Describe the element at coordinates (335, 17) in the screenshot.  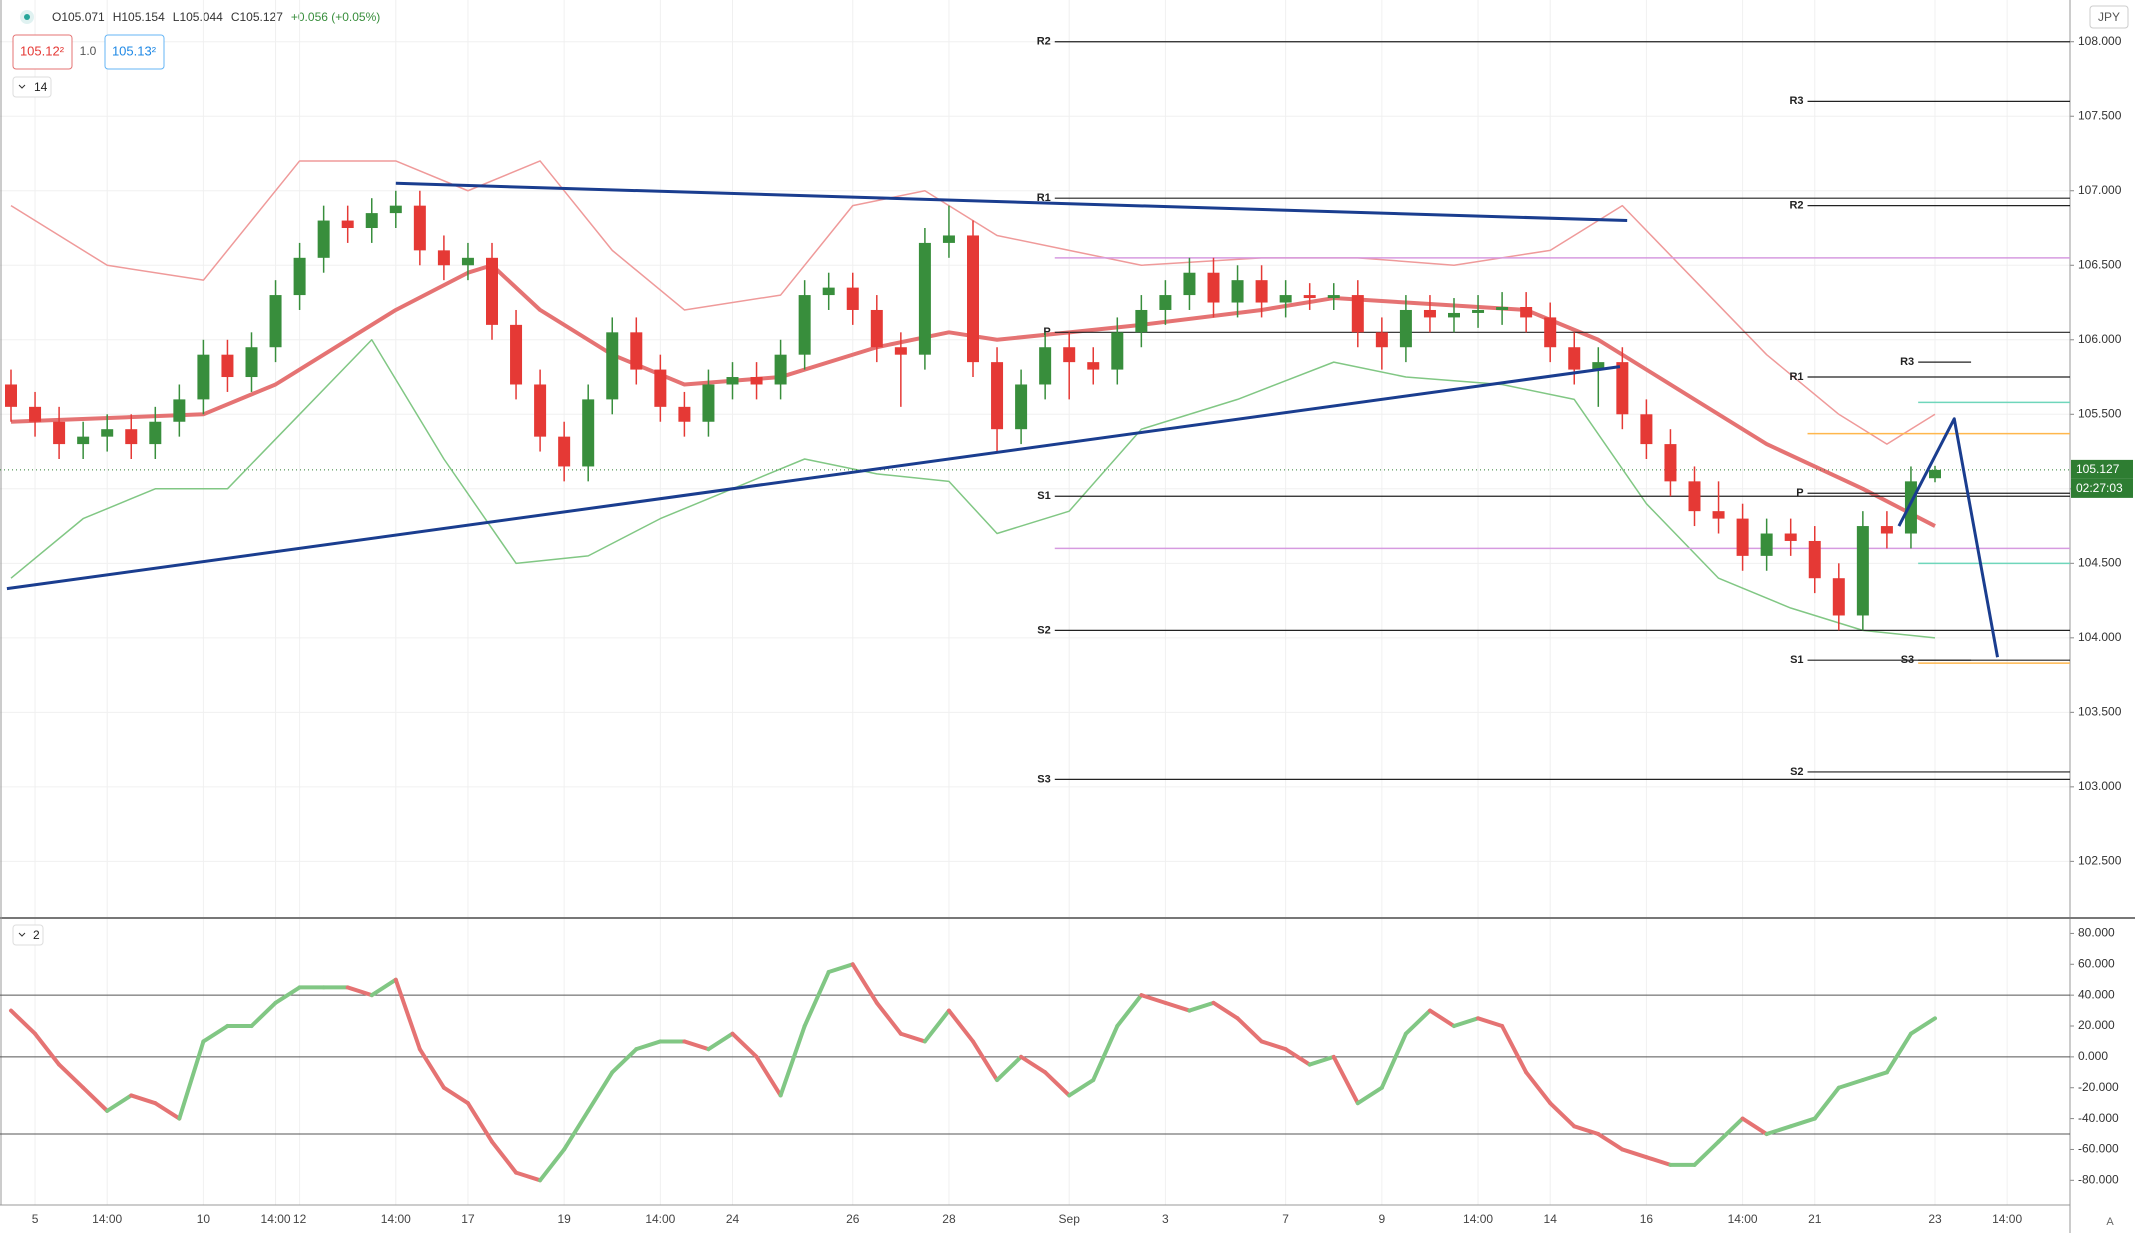
I see `ohlc-value: +0.056 (+0.05%)` at that location.